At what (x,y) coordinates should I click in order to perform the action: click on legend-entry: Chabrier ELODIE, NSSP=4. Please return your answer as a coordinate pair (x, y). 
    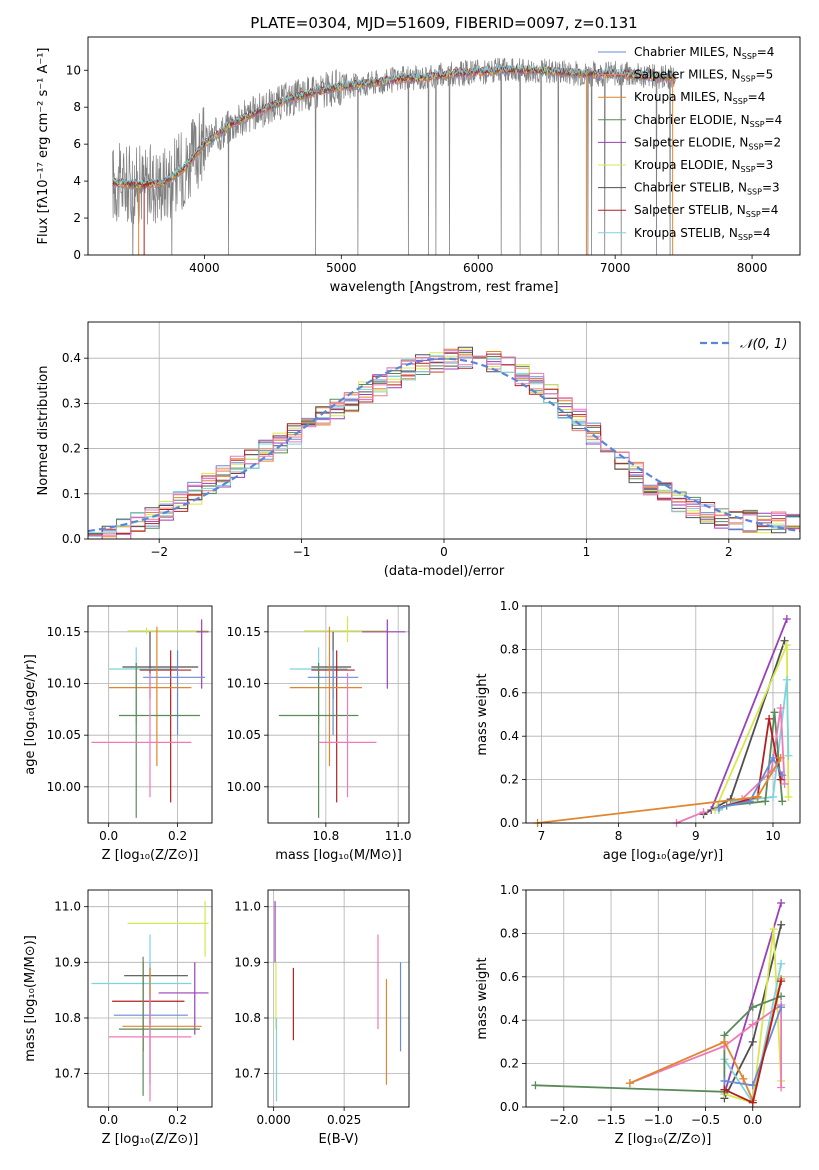
    Looking at the image, I should click on (708, 121).